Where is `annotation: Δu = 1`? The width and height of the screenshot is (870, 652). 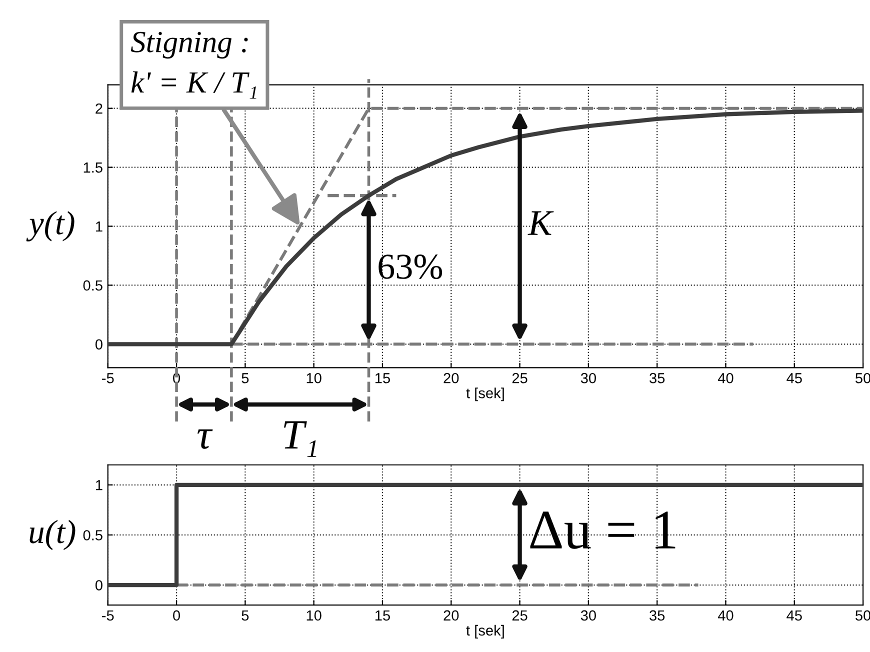
annotation: Δu = 1 is located at coordinates (603, 530).